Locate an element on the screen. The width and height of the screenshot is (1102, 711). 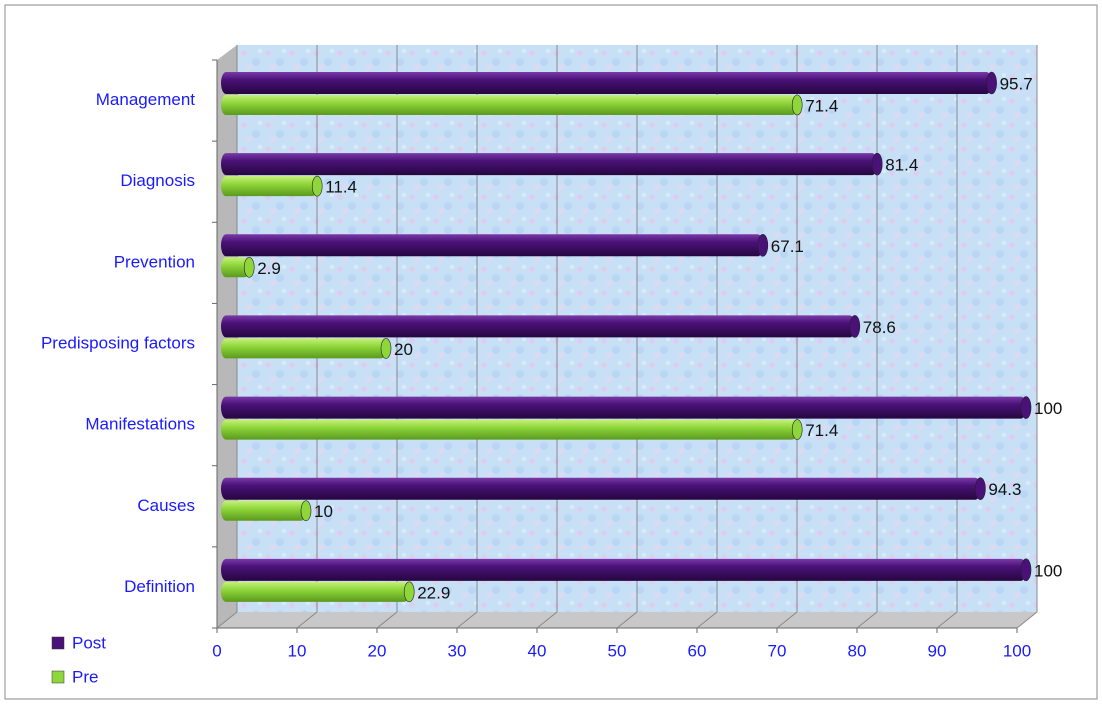
value-label: 94.3 is located at coordinates (1004, 489).